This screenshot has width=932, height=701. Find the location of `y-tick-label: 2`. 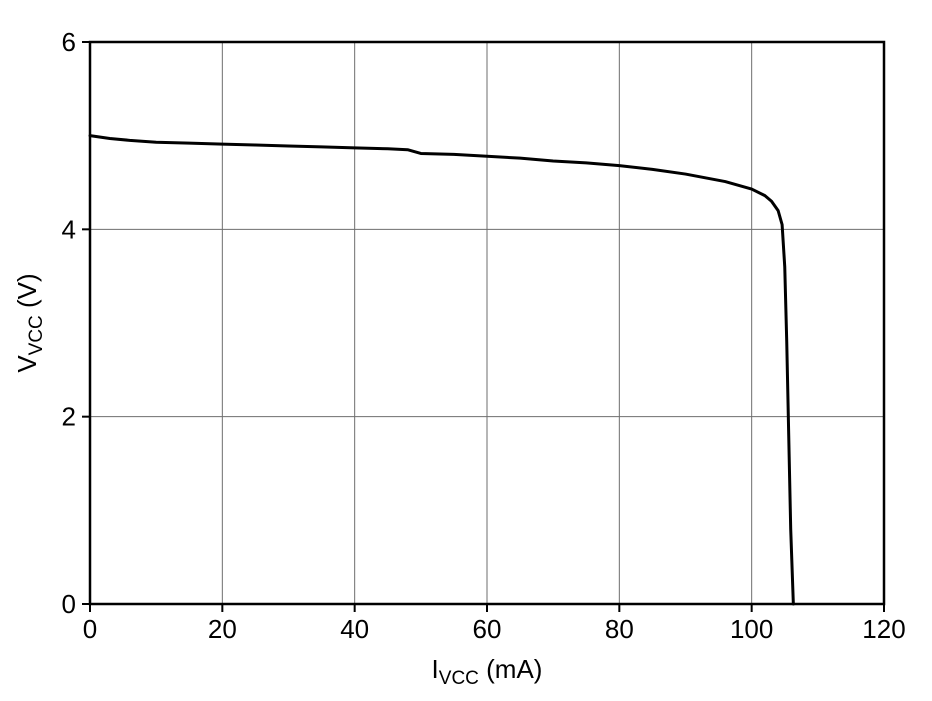

y-tick-label: 2 is located at coordinates (69, 417).